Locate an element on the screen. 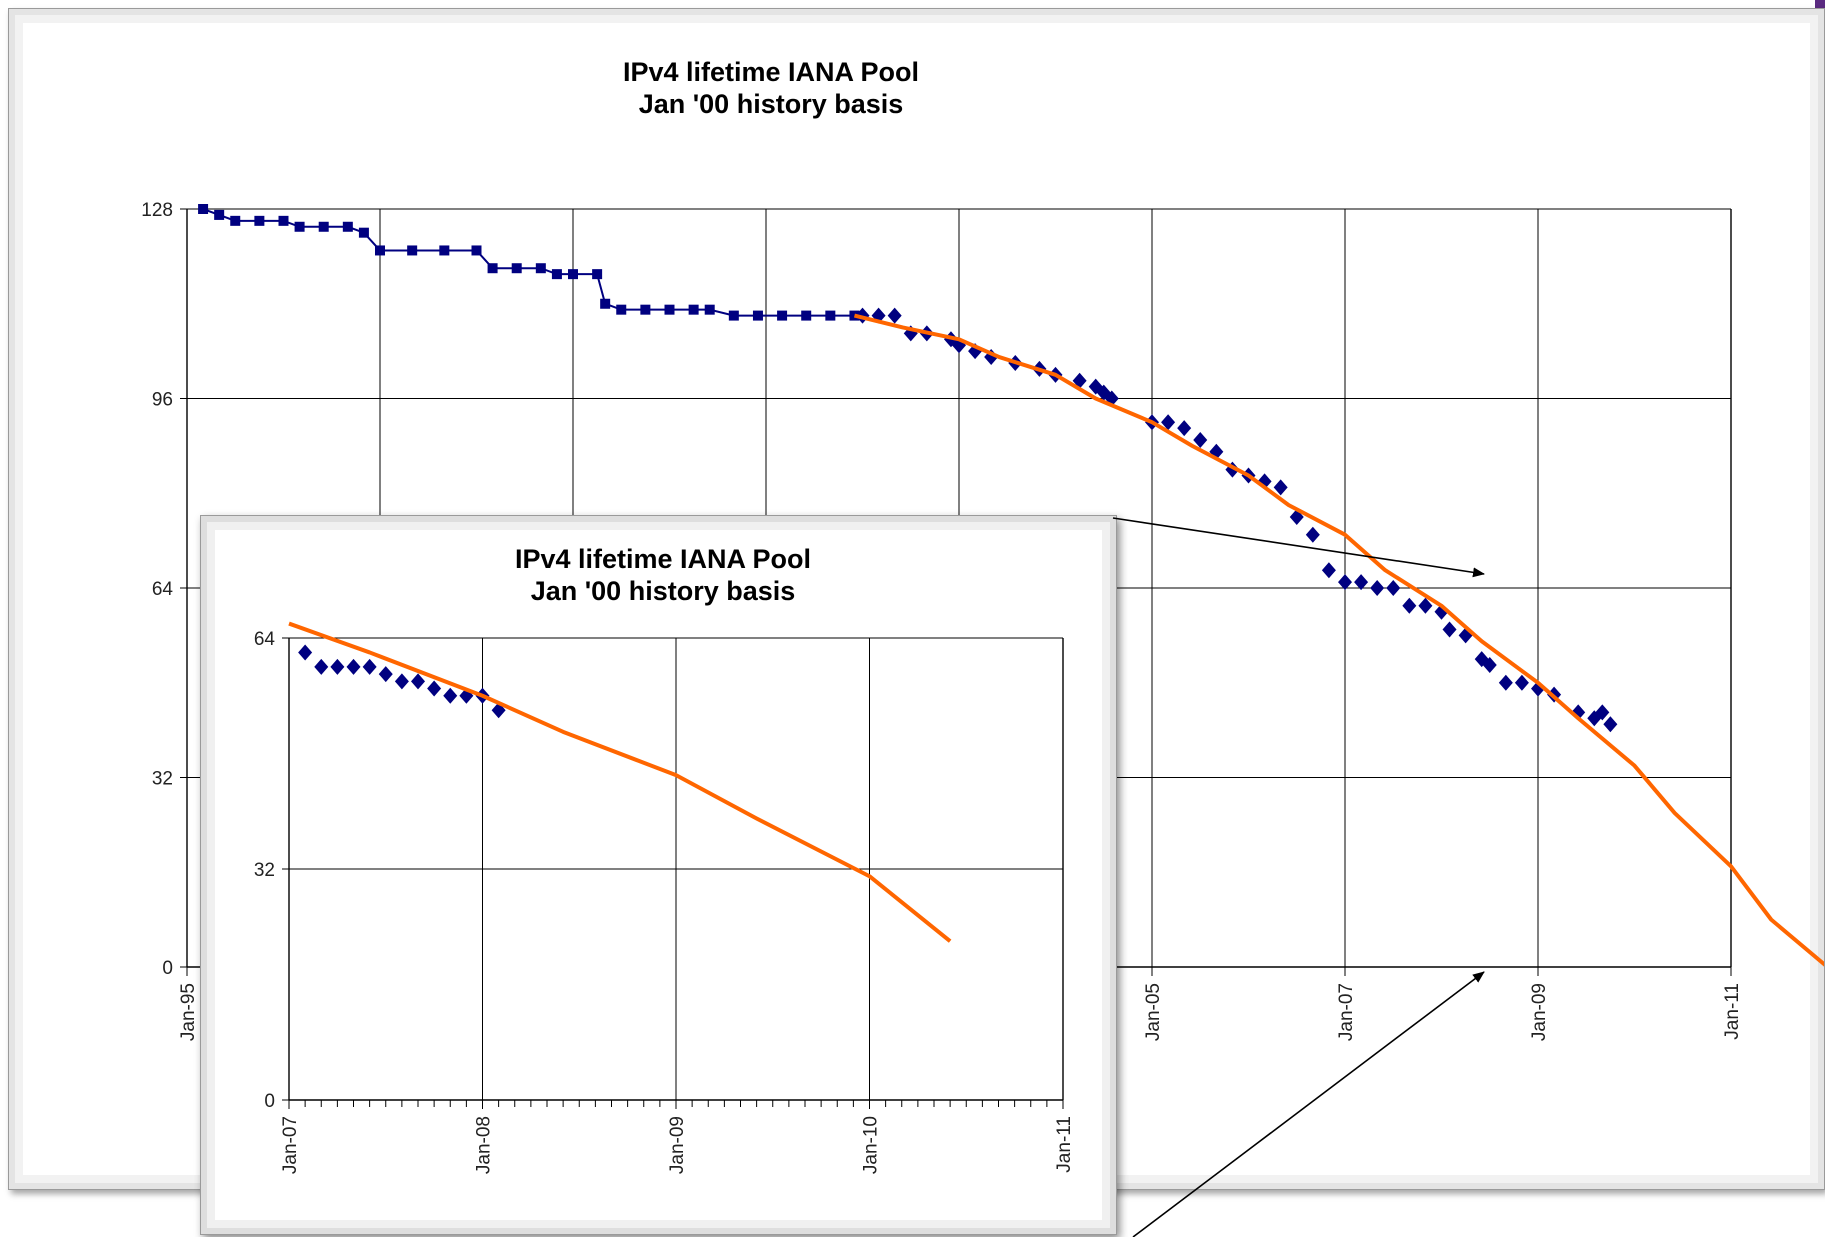  inset-x-tick-label: Jan-07 is located at coordinates (290, 1145).